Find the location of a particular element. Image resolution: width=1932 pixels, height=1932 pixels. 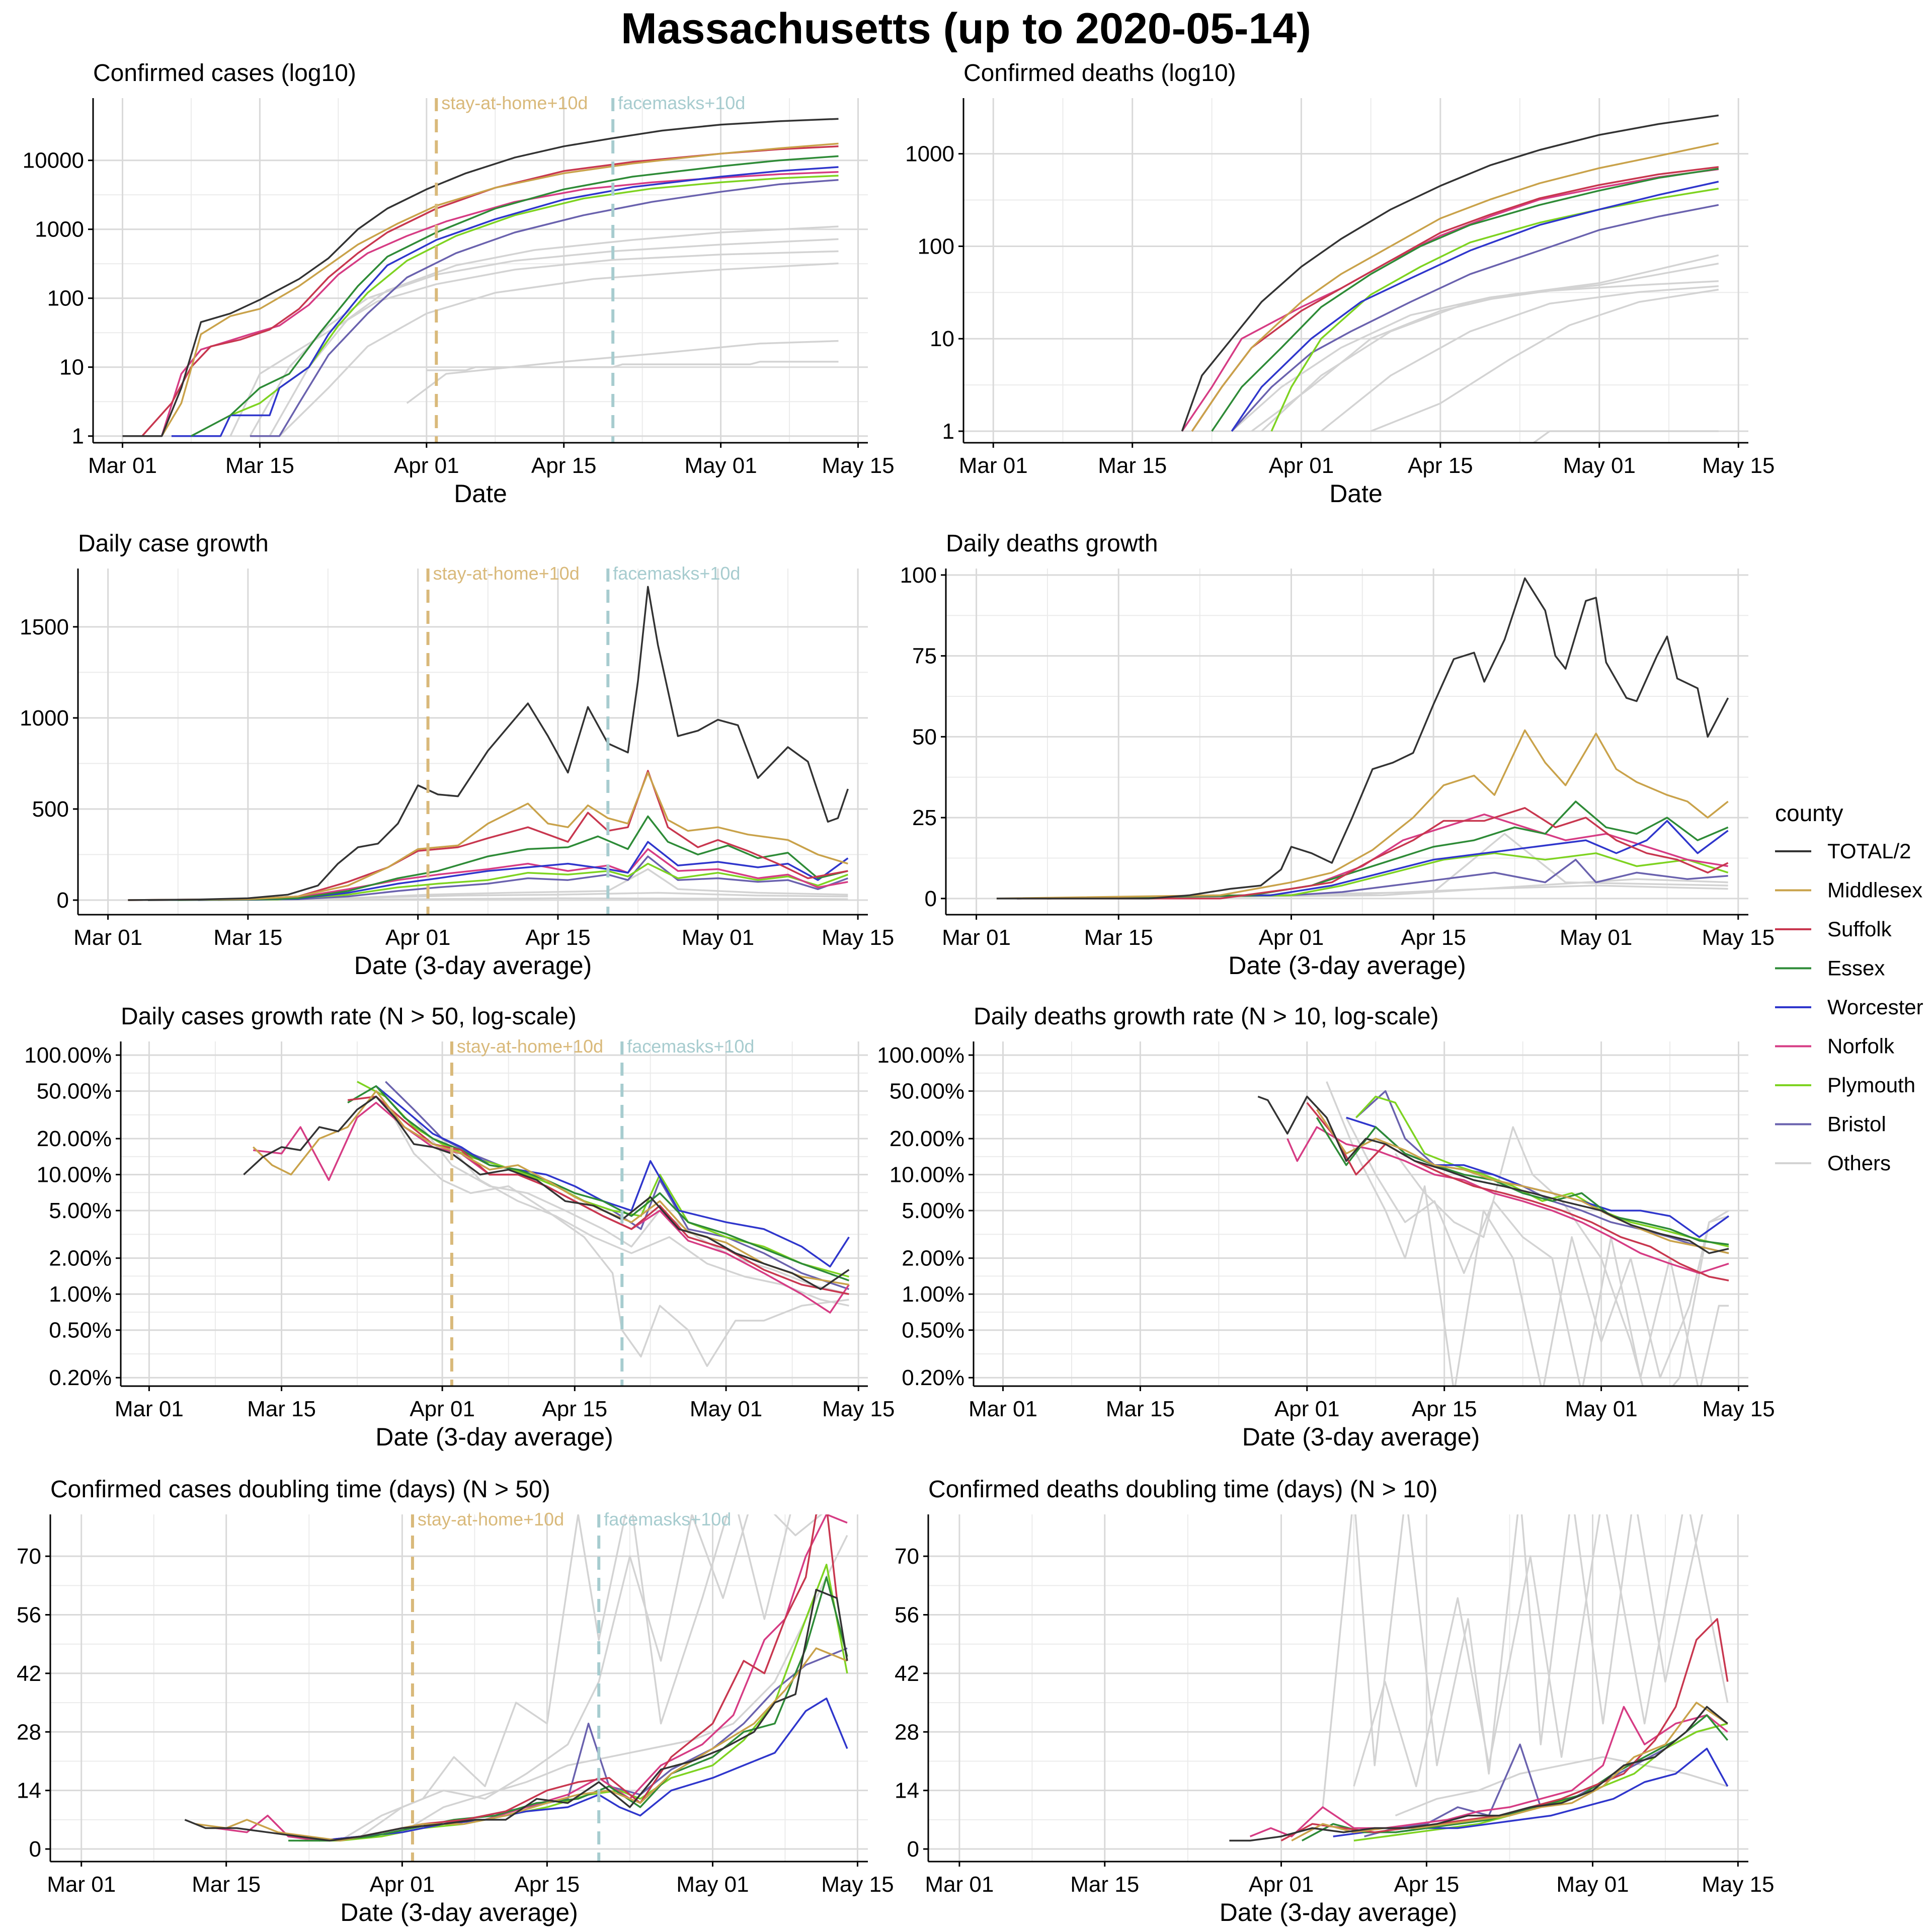

y-tick-label: 14 is located at coordinates (907, 1791).